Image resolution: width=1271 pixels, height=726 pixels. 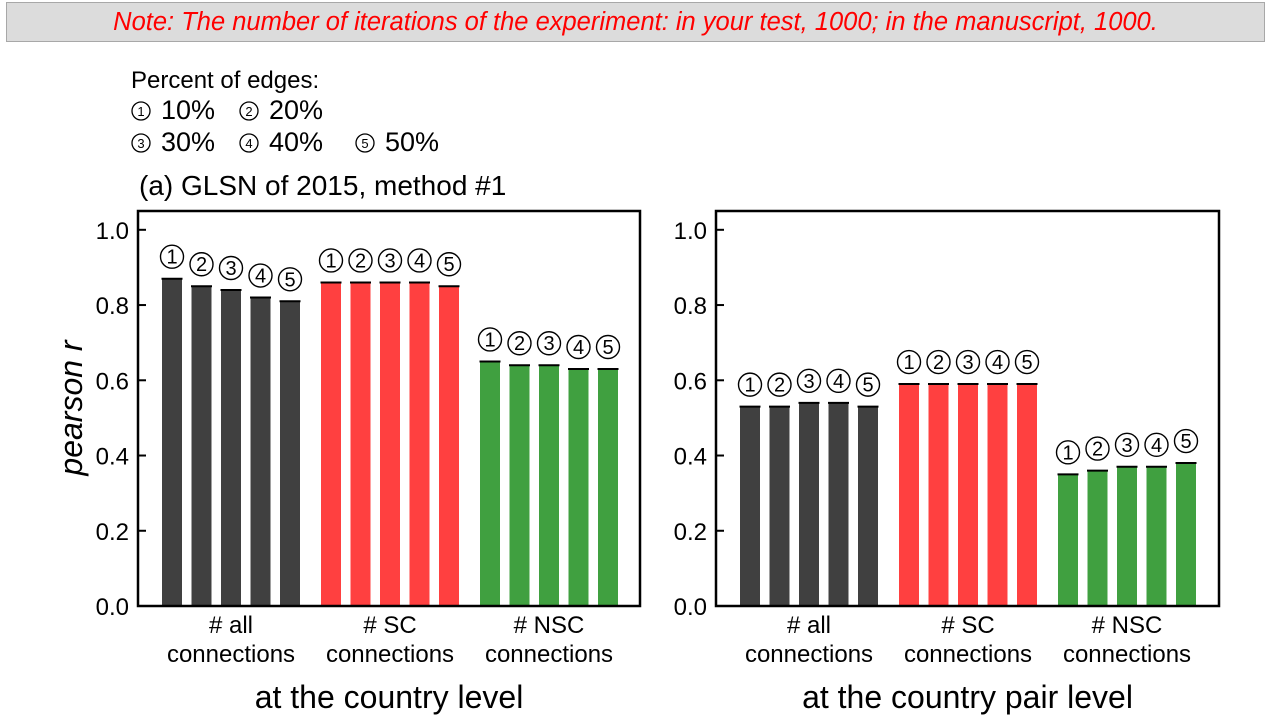 What do you see at coordinates (967, 625) in the screenshot?
I see `x-group-label: # SC` at bounding box center [967, 625].